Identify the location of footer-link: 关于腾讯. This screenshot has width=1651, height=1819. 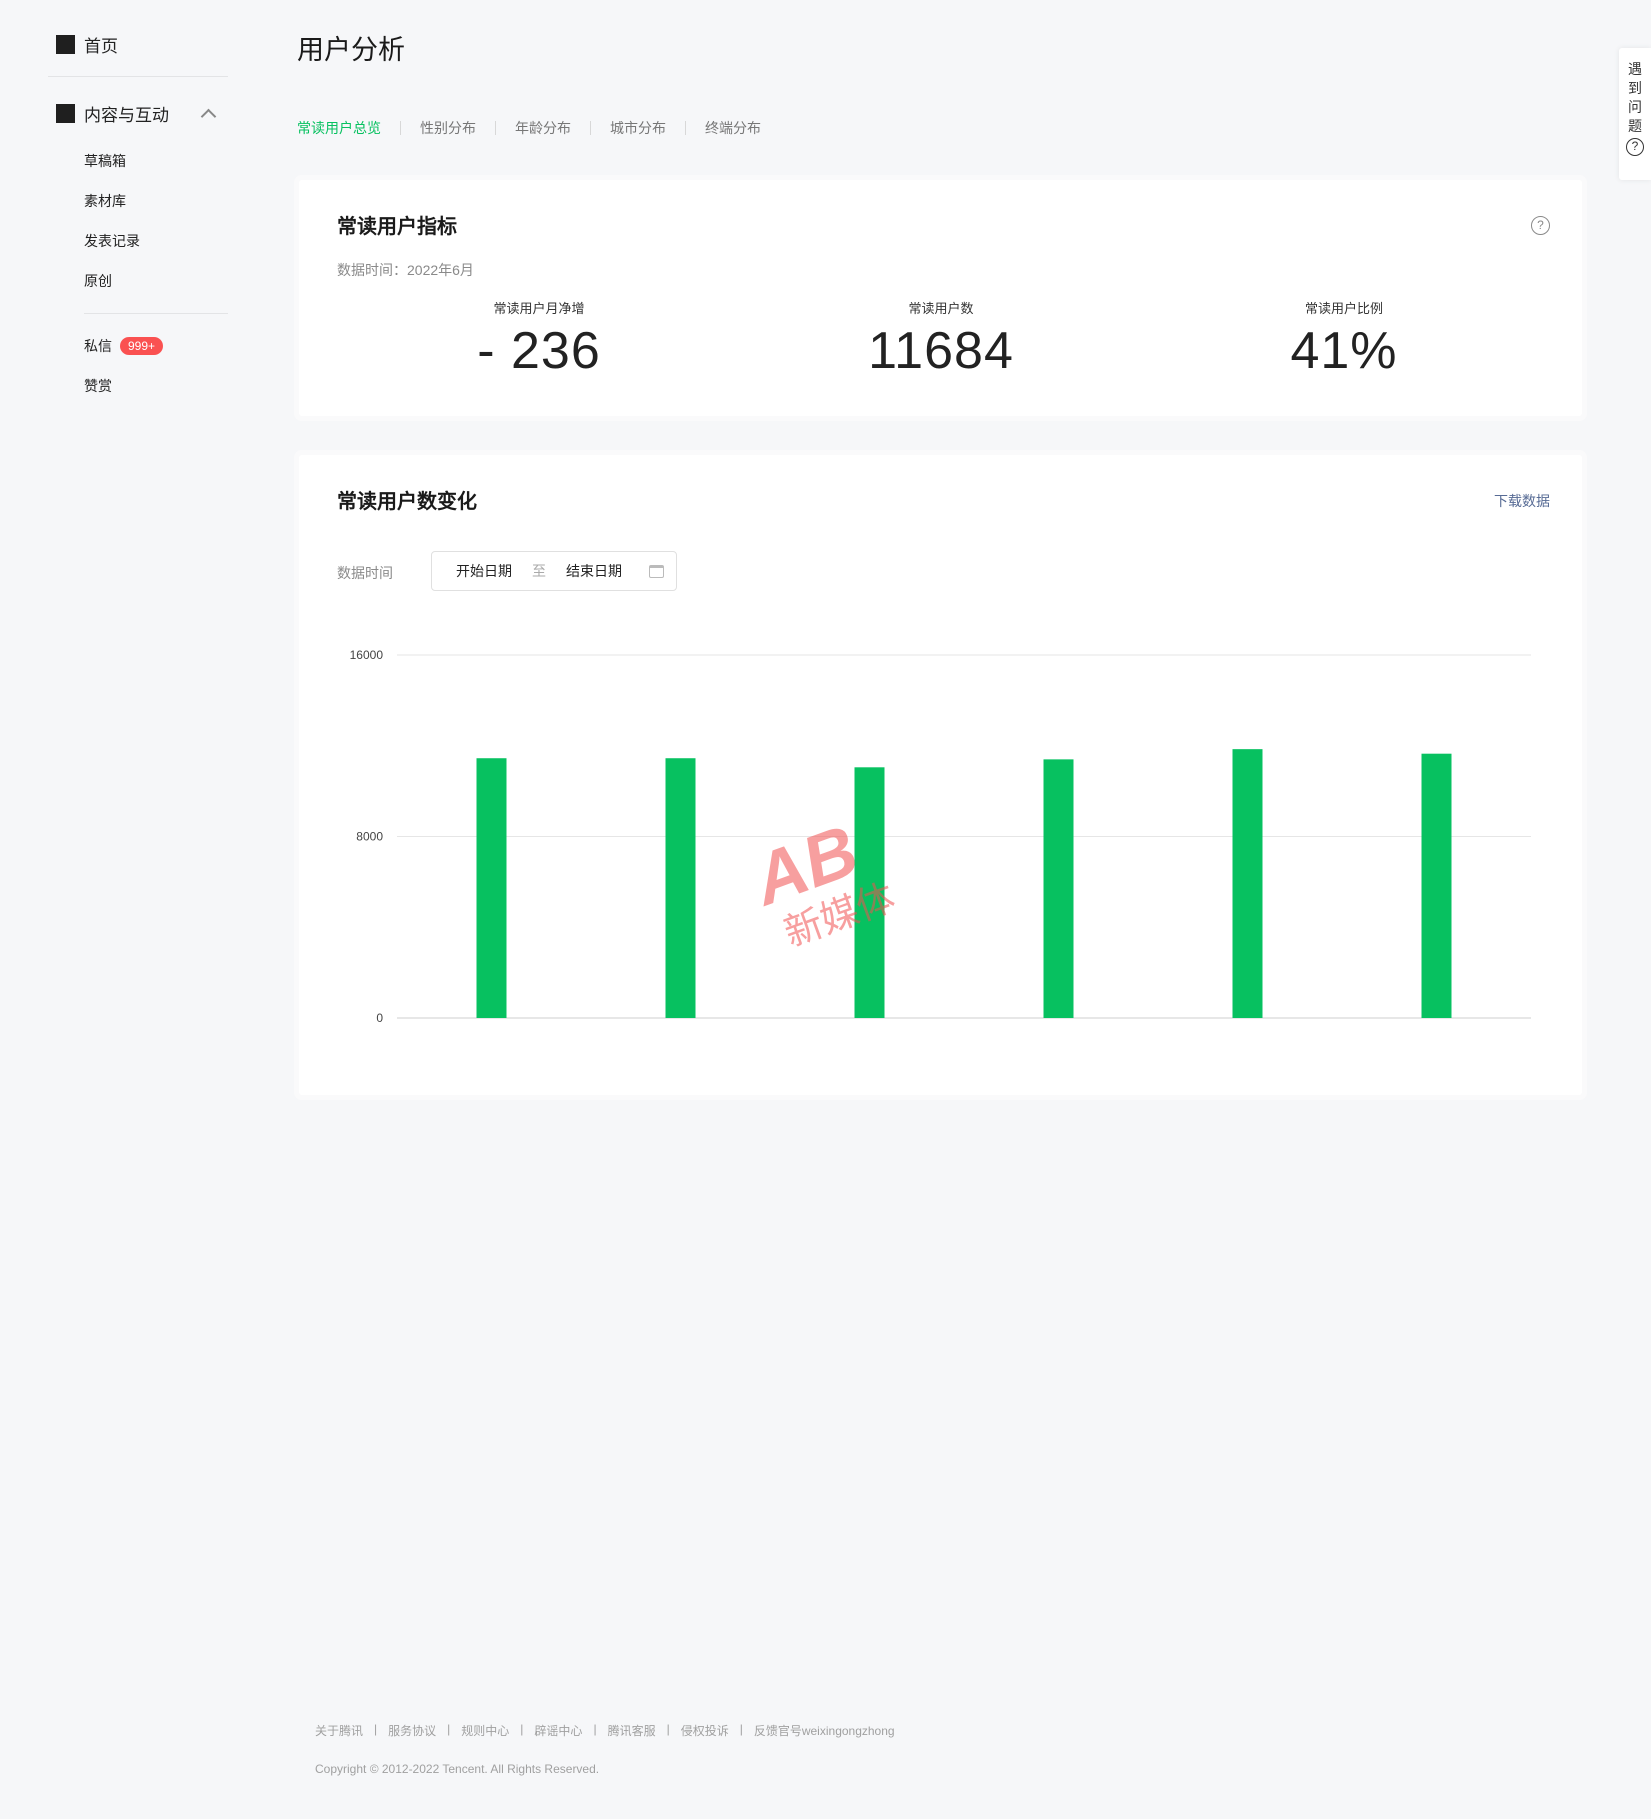
(339, 1731).